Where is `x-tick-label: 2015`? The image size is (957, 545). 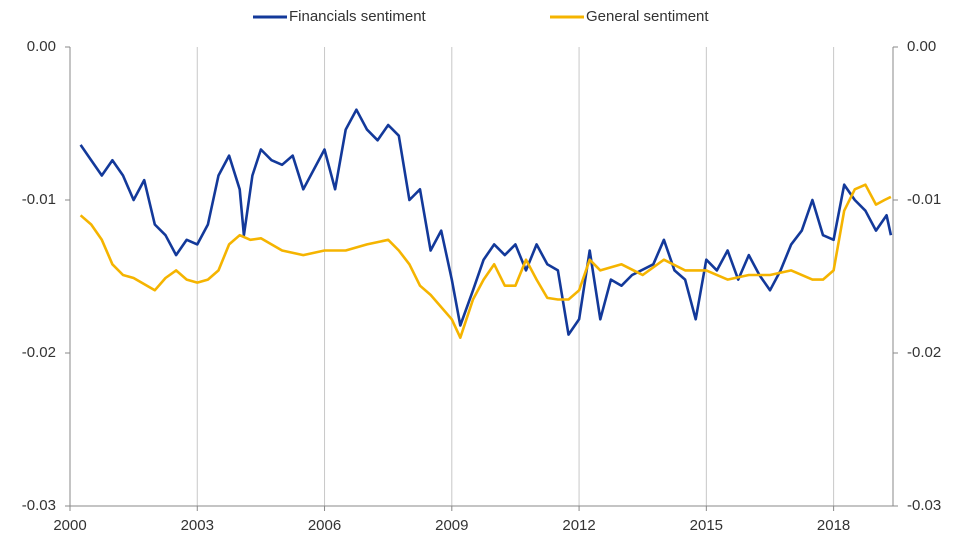
x-tick-label: 2015 is located at coordinates (706, 525).